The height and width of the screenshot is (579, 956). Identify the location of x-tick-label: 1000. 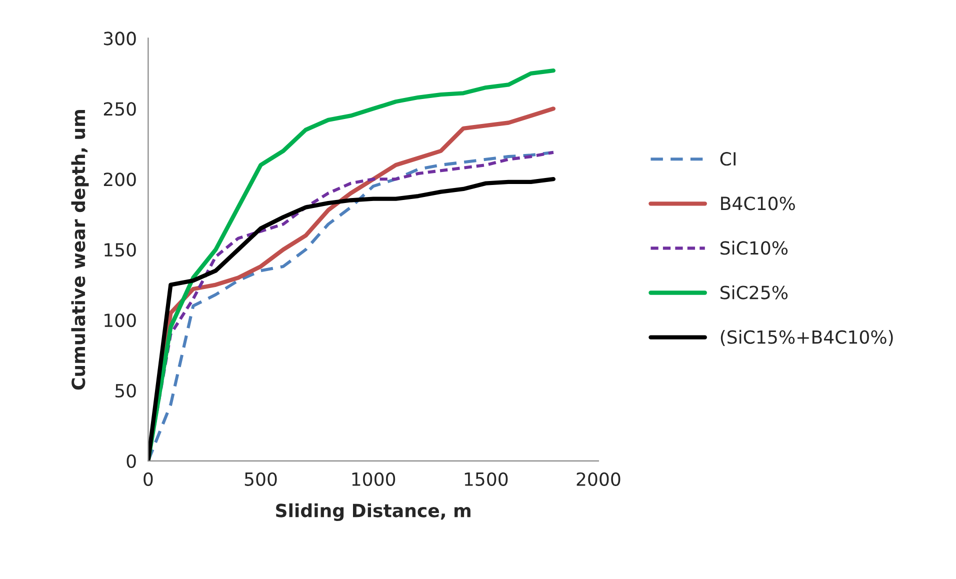
(374, 479).